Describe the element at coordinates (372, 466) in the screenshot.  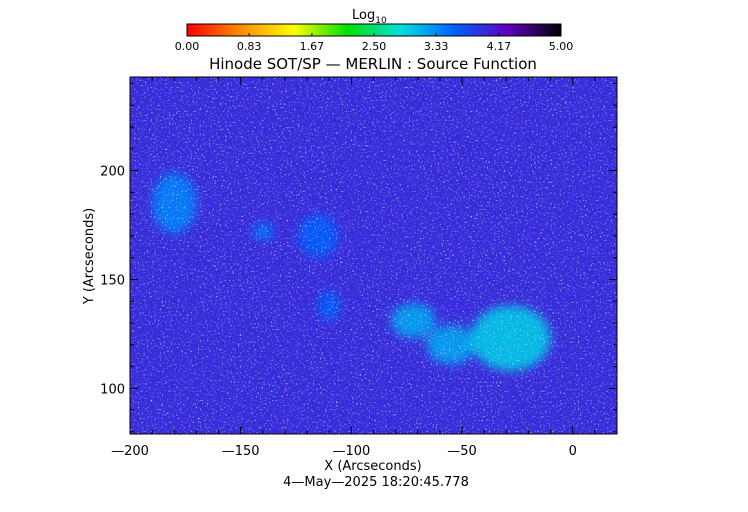
I see `x-axis-label: X (Arcseconds)` at that location.